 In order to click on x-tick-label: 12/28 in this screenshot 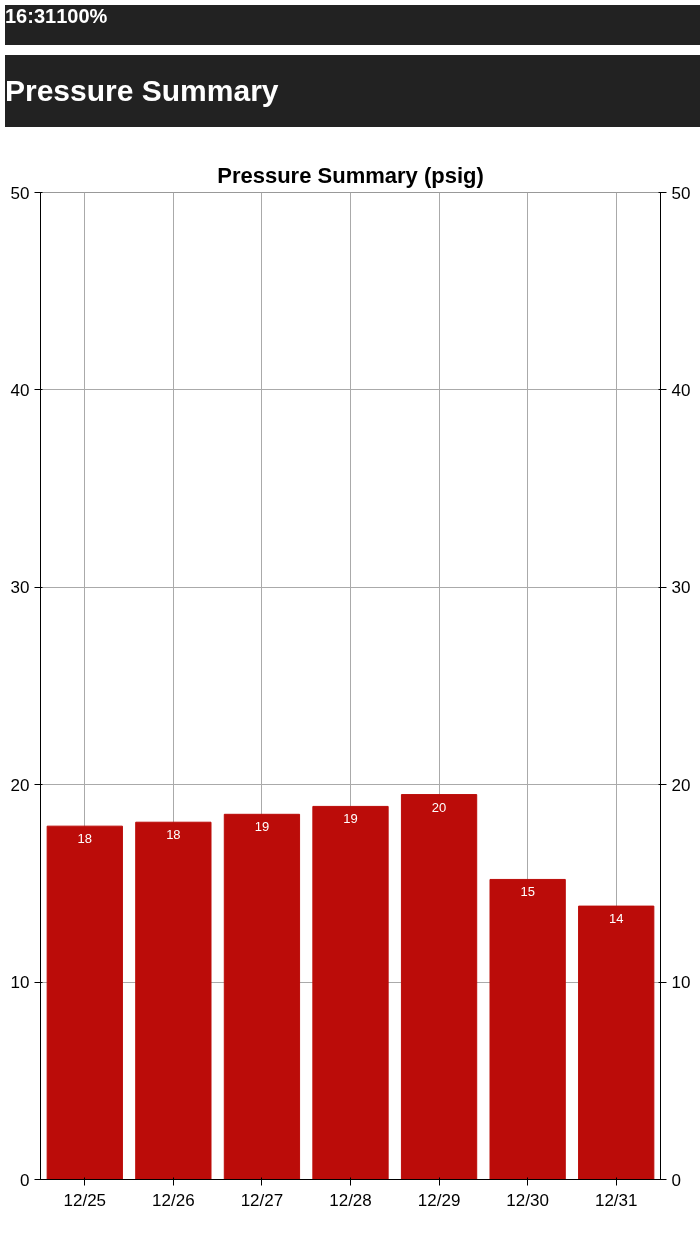, I will do `click(350, 1200)`.